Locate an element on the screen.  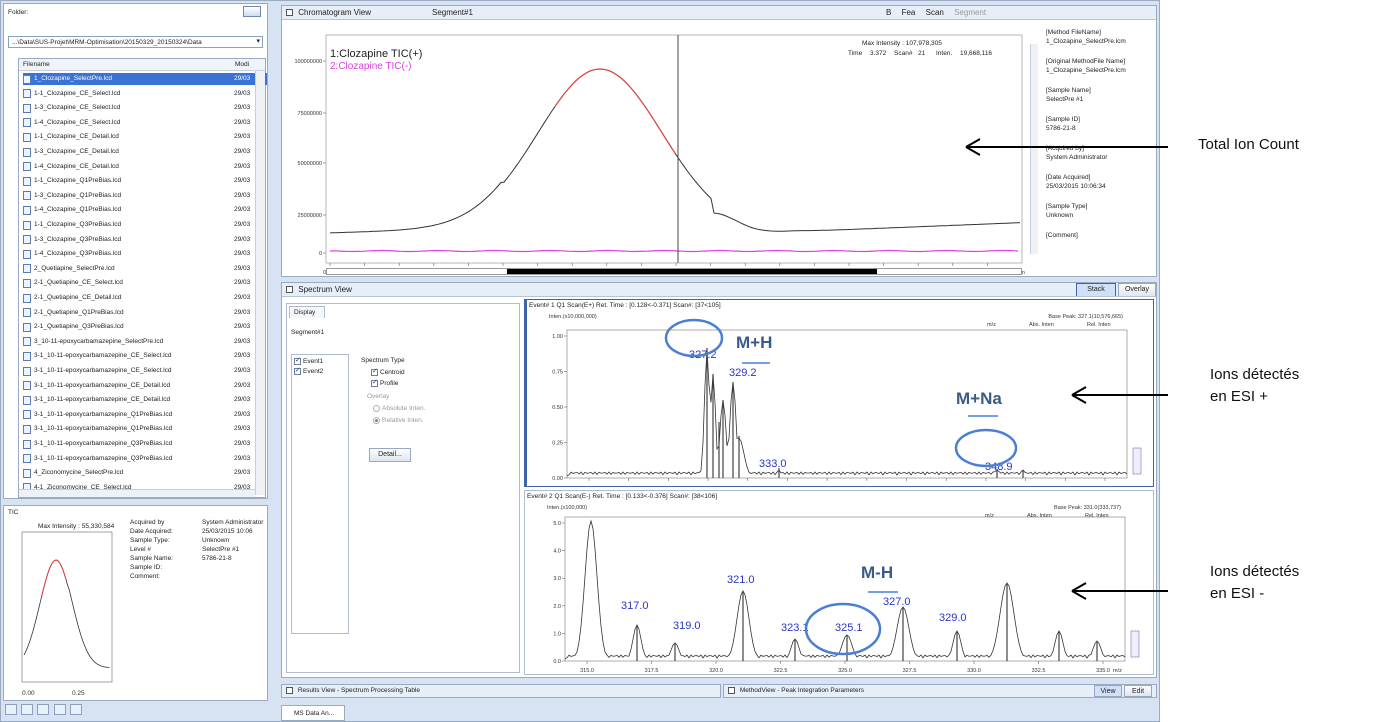
spectrum_neg-base-peak: Base Peak: 331.0(333,737) is located at coordinates (1087, 508).